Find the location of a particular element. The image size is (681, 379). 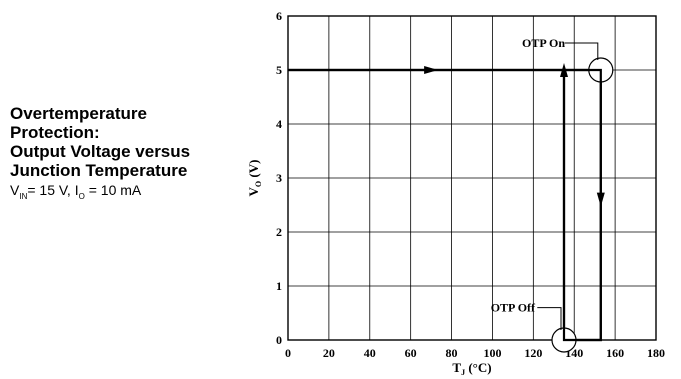

y-tick-label: 0 is located at coordinates (279, 340).